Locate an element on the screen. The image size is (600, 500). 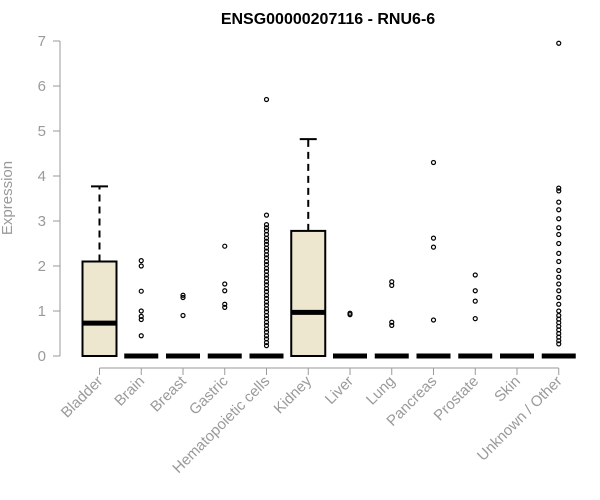
box-lung is located at coordinates (391, 319).